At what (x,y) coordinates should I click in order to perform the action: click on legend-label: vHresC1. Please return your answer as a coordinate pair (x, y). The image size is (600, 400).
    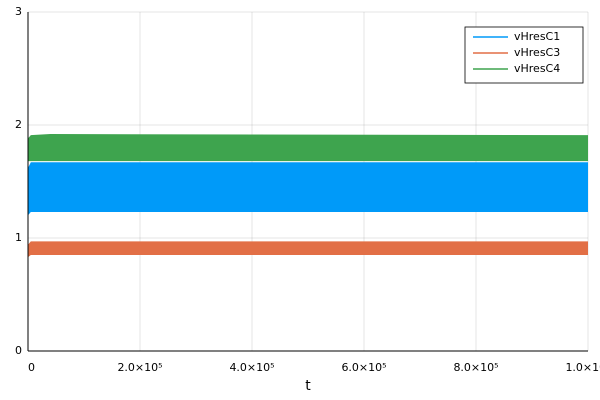
    Looking at the image, I should click on (537, 36).